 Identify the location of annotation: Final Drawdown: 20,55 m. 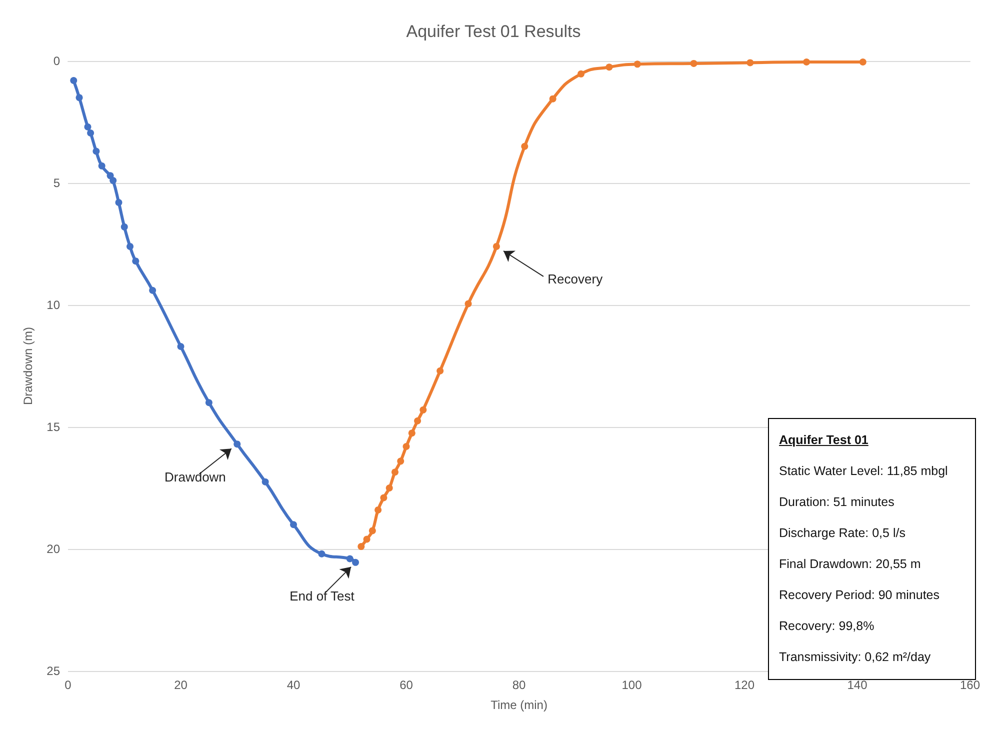
(850, 564).